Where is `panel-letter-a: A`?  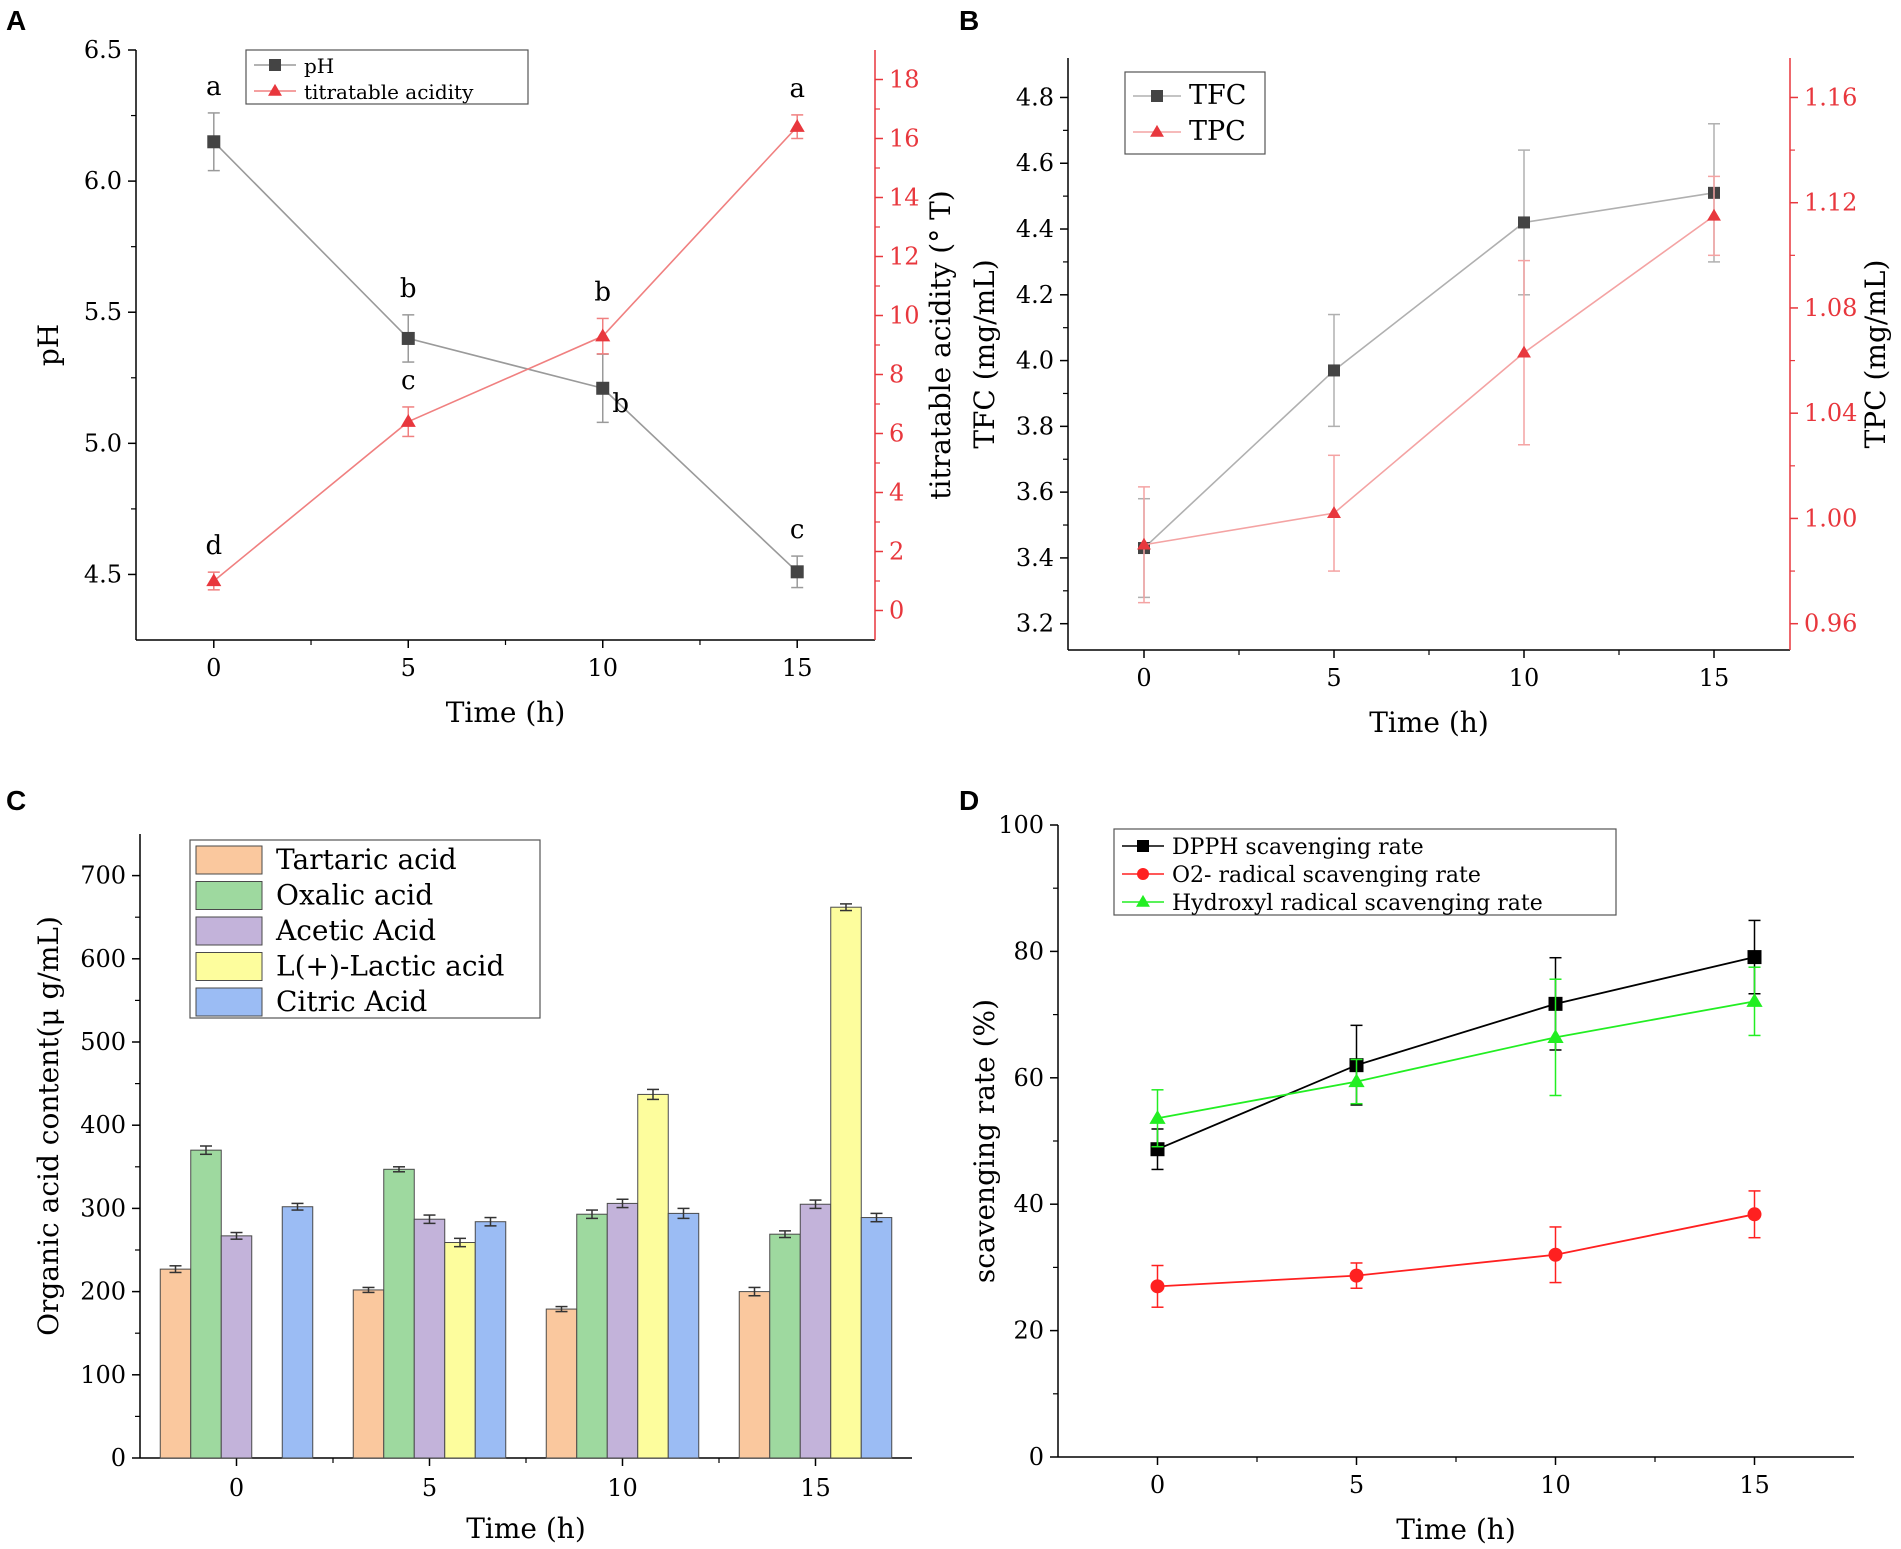 panel-letter-a: A is located at coordinates (16, 20).